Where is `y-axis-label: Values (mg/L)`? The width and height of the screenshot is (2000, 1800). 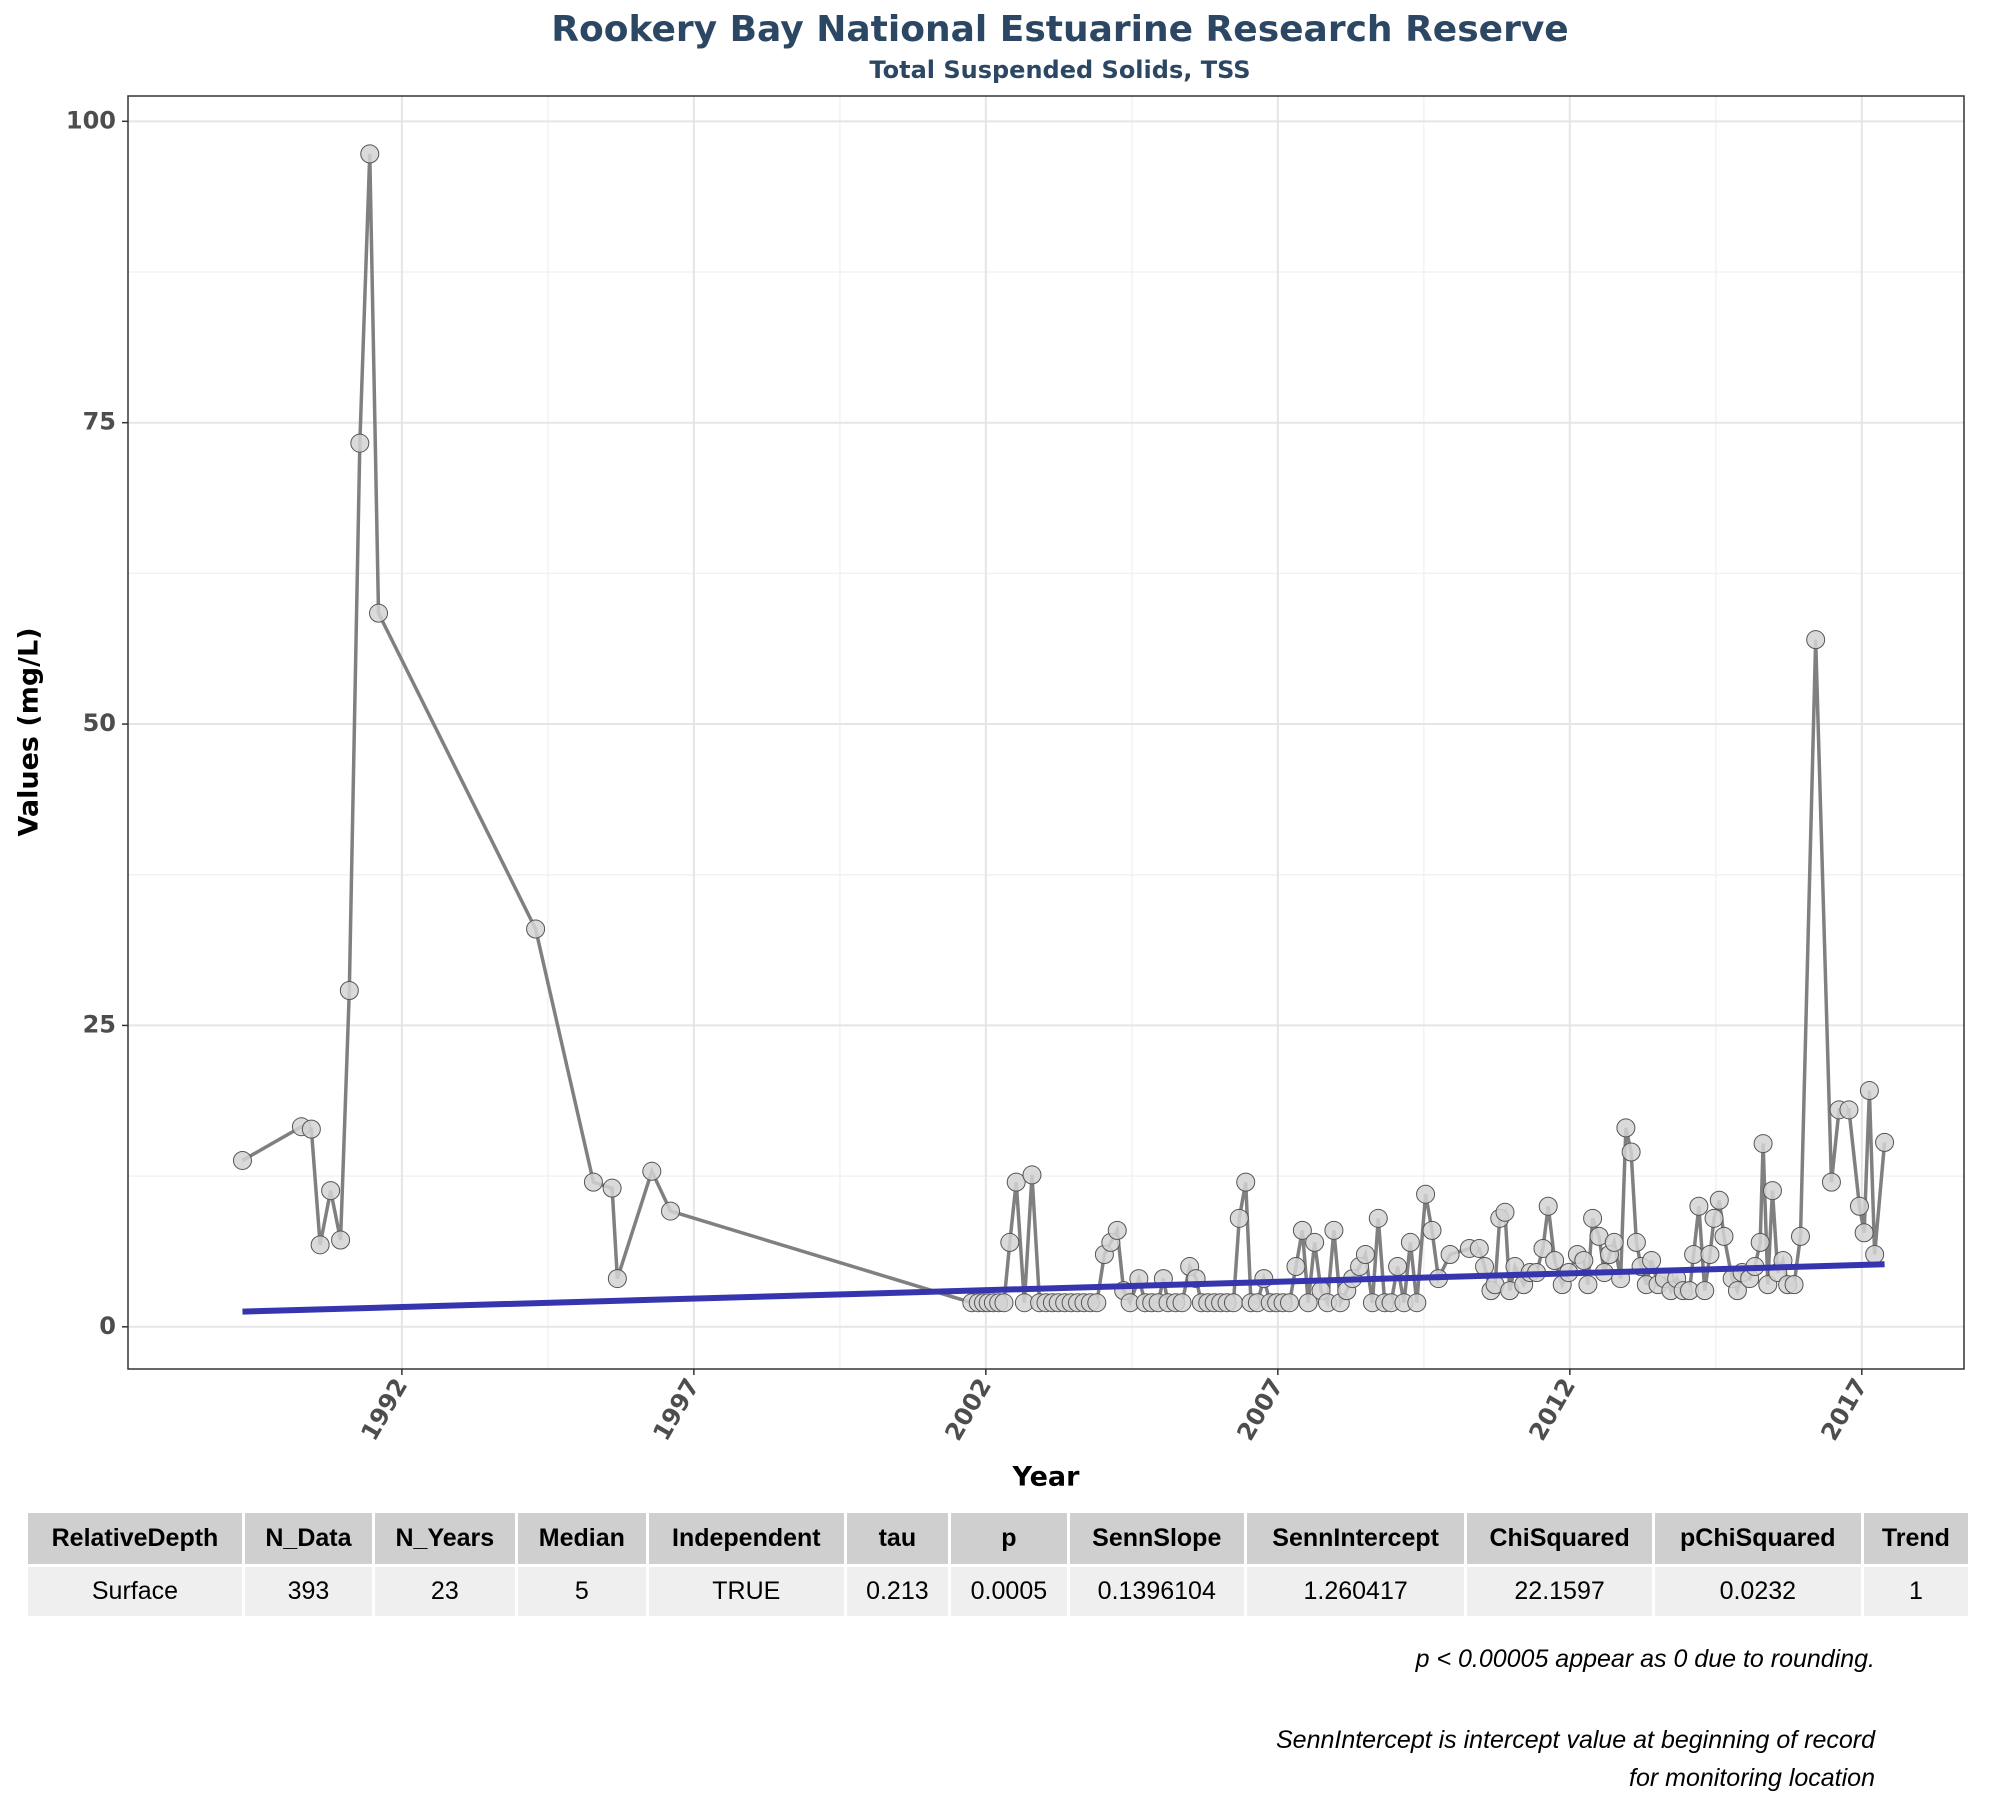 y-axis-label: Values (mg/L) is located at coordinates (29, 731).